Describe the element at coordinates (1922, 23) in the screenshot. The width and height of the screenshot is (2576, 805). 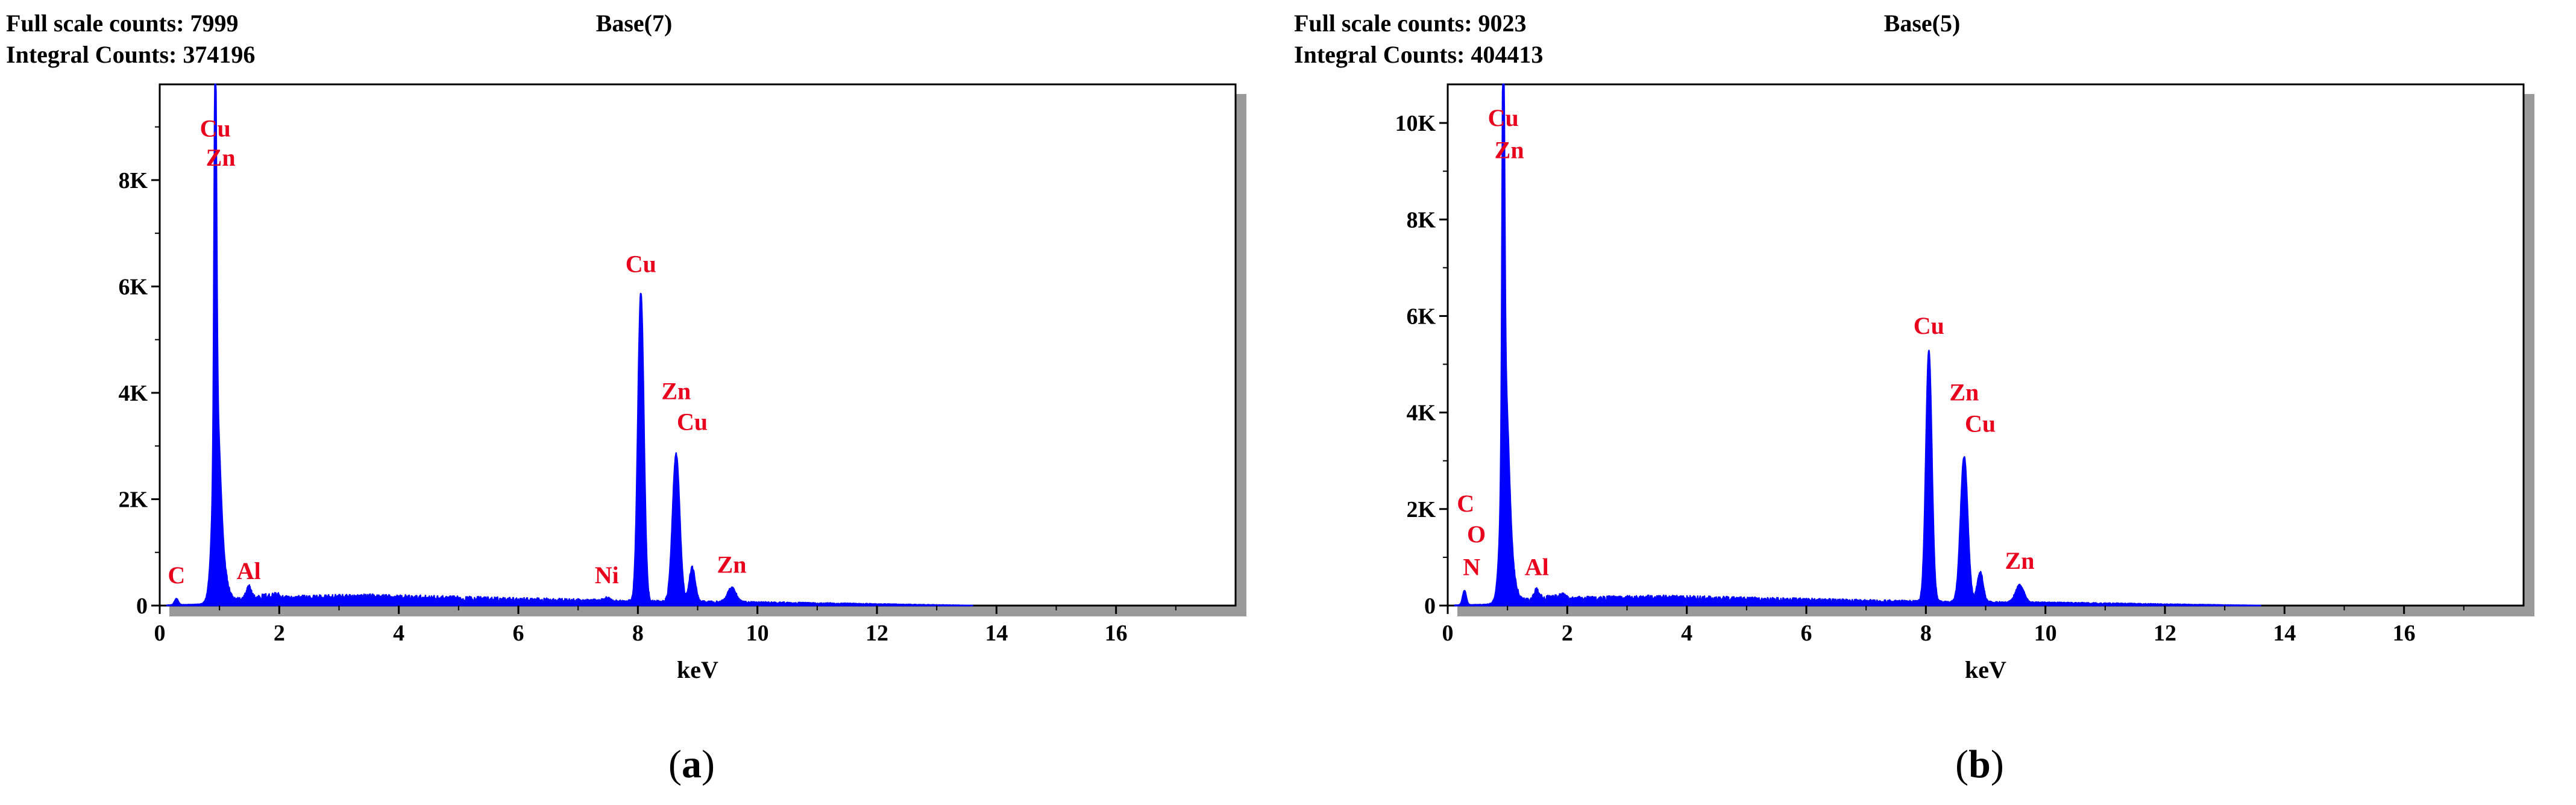
I see `chart-title: Base(5)` at that location.